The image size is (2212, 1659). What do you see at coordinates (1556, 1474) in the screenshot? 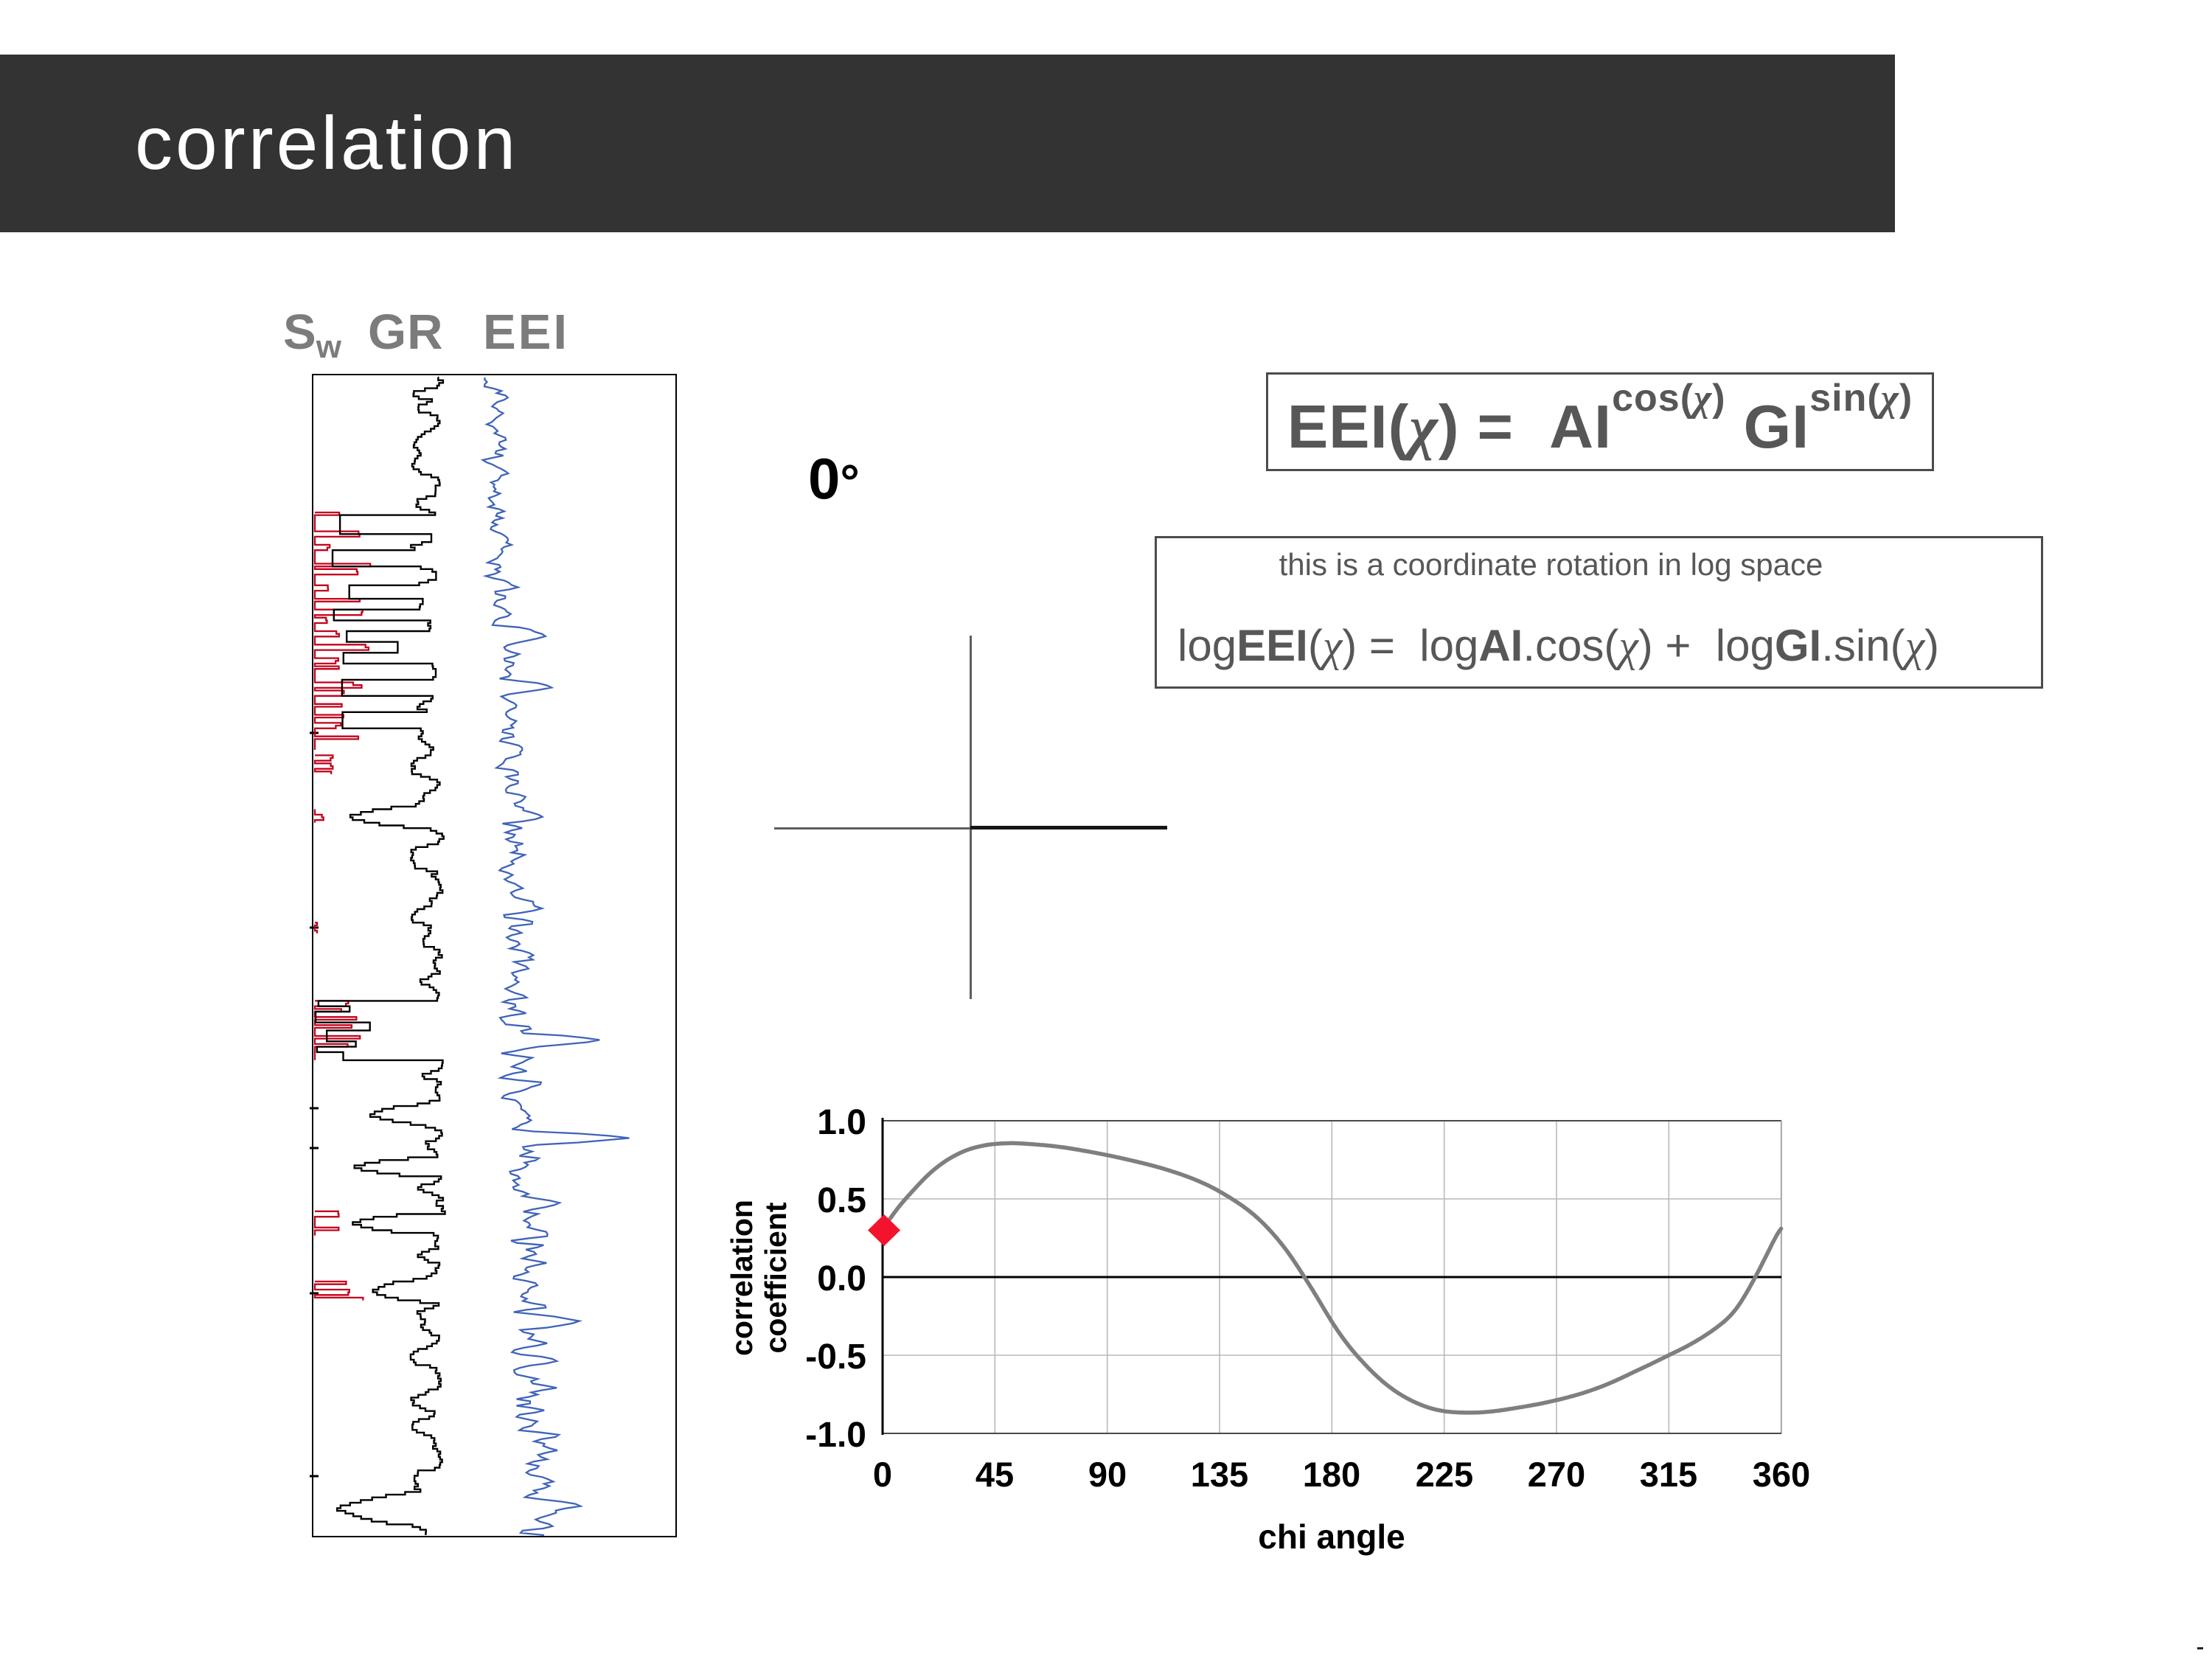
I see `svg-text: 270` at bounding box center [1556, 1474].